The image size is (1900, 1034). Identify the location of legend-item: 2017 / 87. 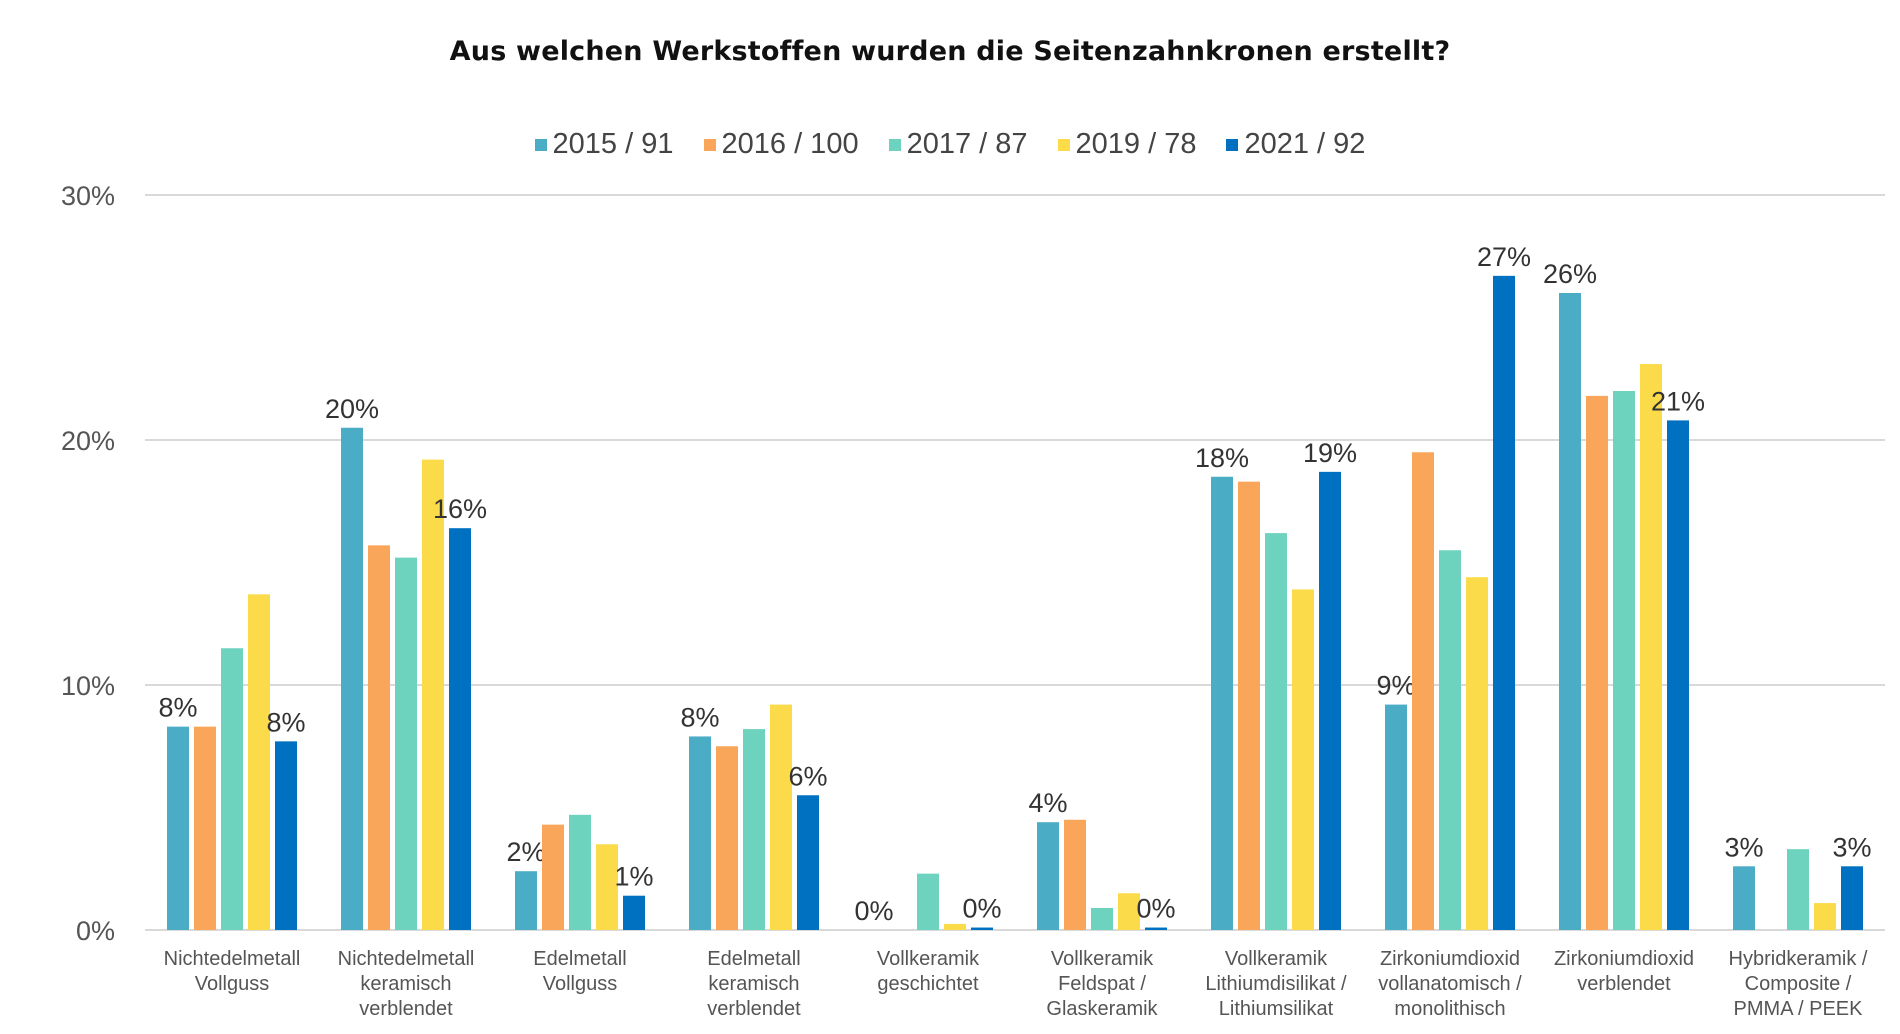
(958, 144).